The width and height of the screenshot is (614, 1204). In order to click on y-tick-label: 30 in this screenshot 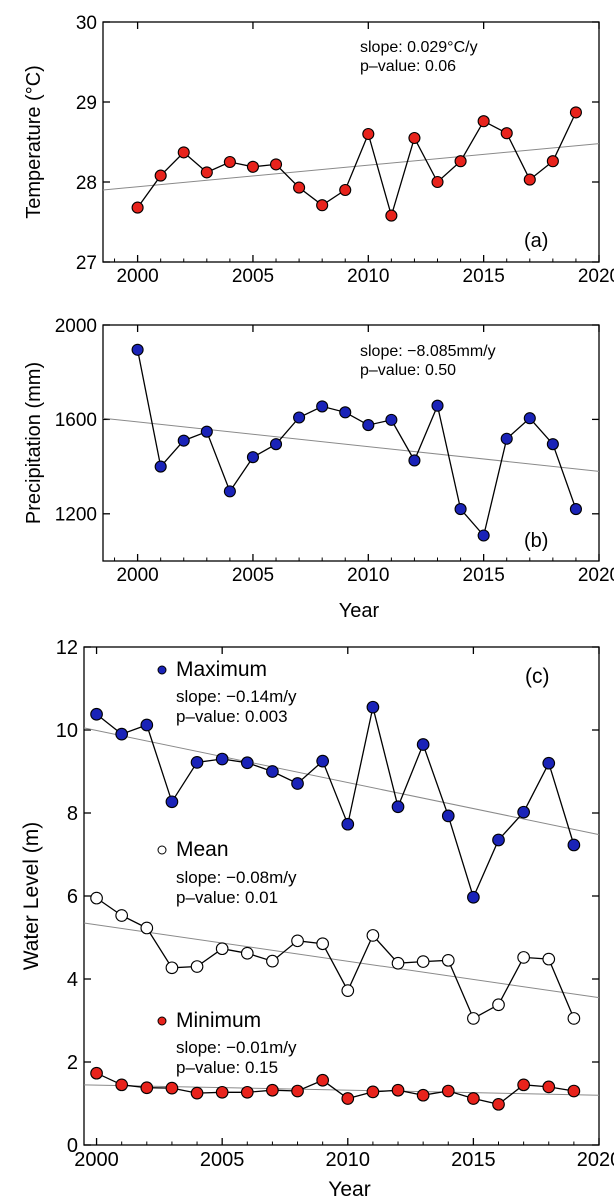, I will do `click(86, 23)`.